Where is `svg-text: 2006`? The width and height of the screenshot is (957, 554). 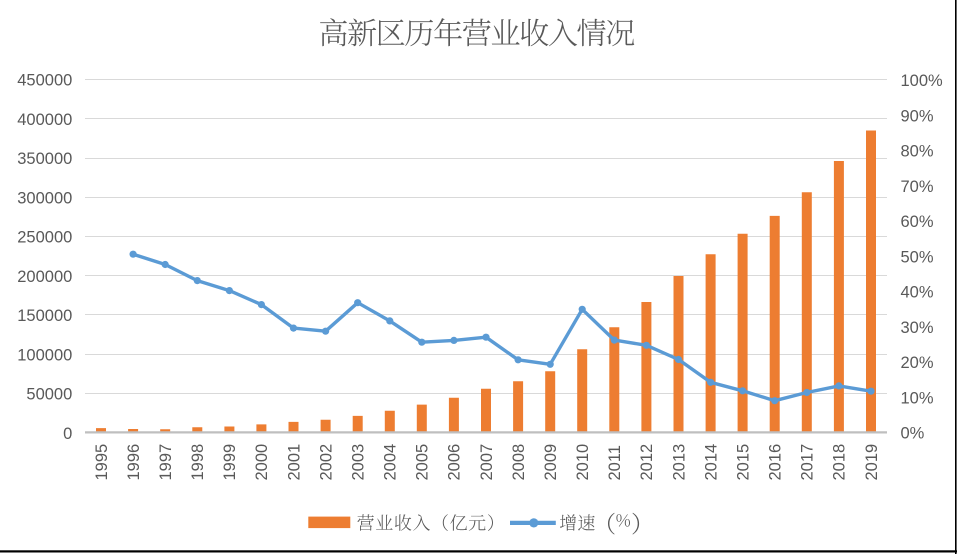 svg-text: 2006 is located at coordinates (455, 462).